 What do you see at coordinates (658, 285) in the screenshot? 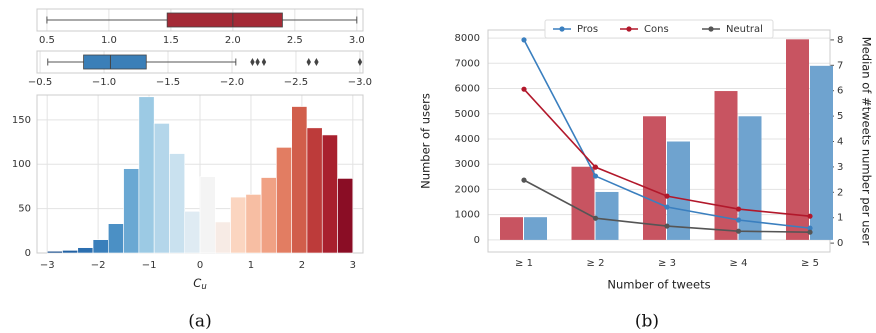
I see `x-axis-label: Number of tweets` at bounding box center [658, 285].